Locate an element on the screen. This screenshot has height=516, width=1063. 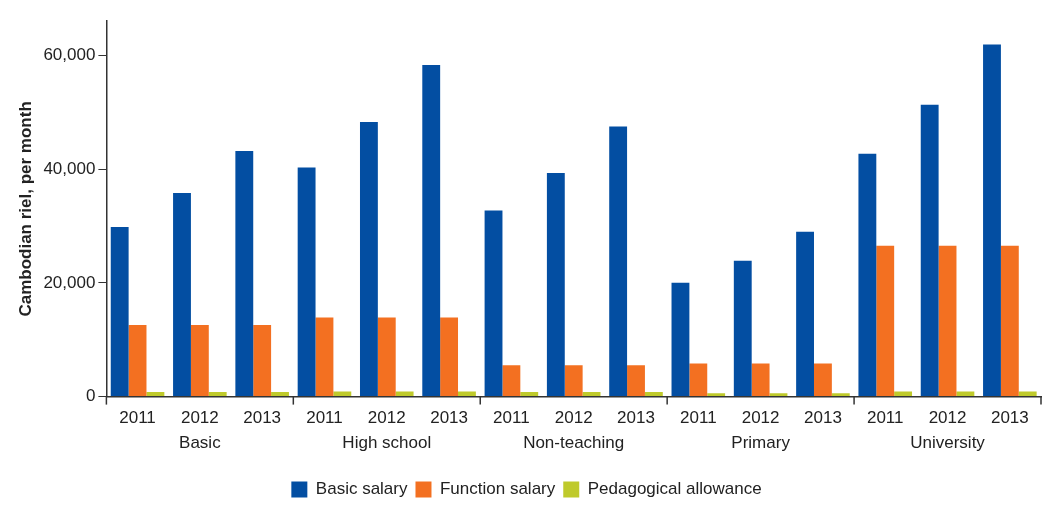
text: University is located at coordinates (948, 442).